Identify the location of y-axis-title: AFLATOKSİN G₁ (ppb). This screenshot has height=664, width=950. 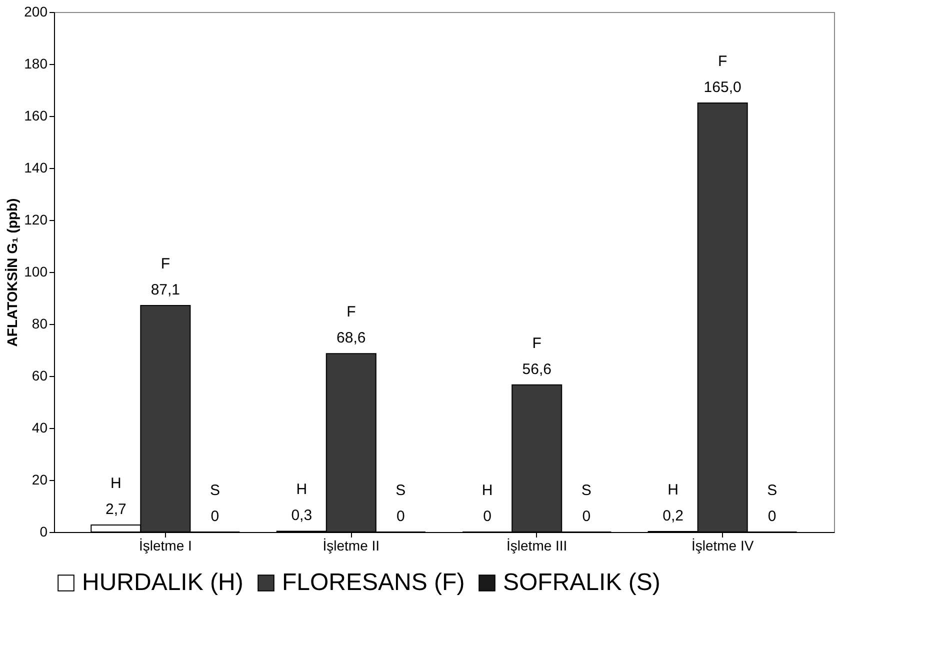
(12, 272).